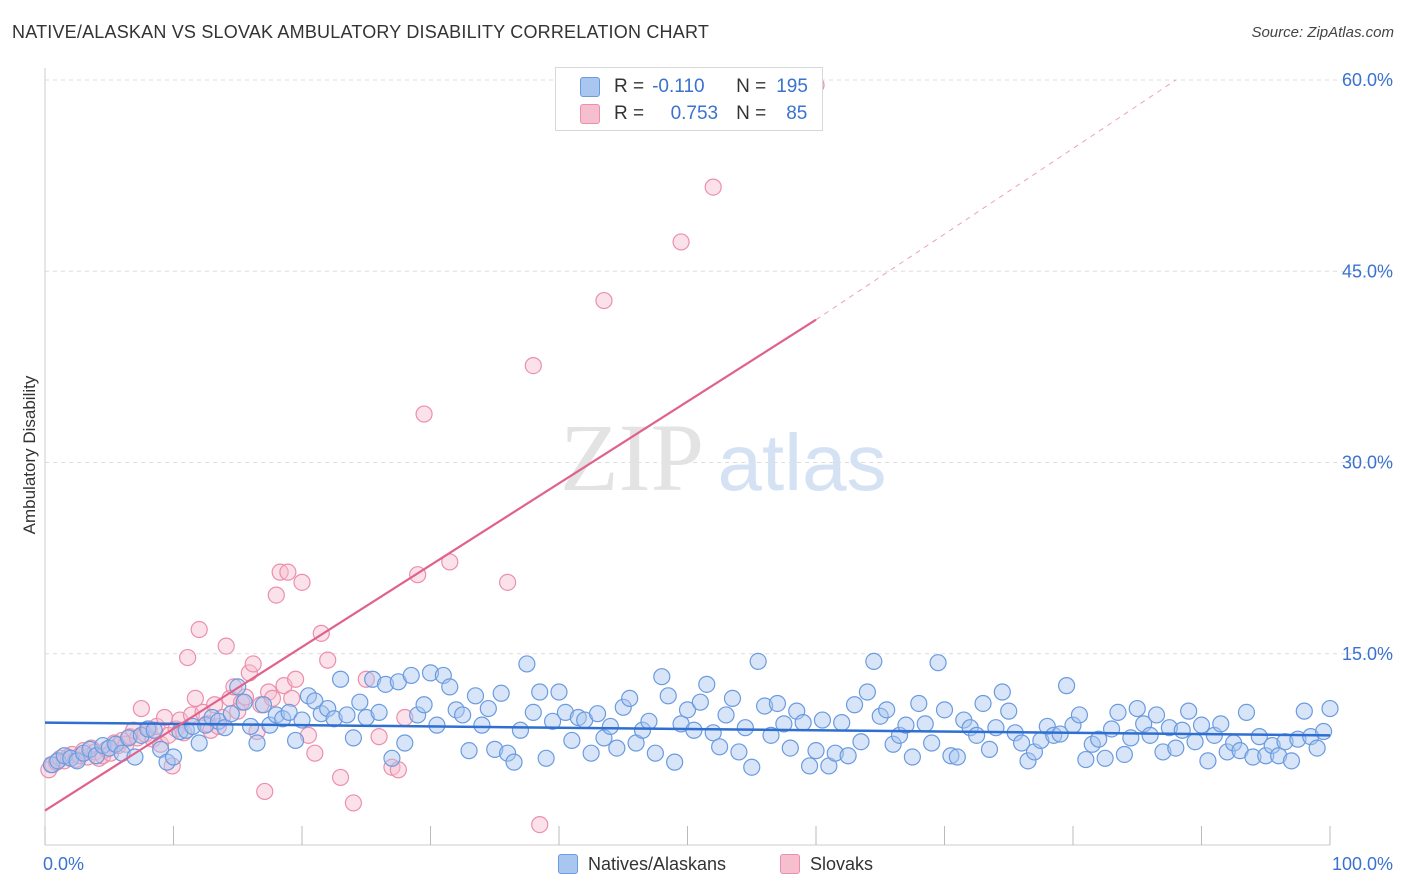 Image resolution: width=1406 pixels, height=892 pixels. What do you see at coordinates (1322, 32) in the screenshot?
I see `source-label: Source: ZipAtlas.com` at bounding box center [1322, 32].